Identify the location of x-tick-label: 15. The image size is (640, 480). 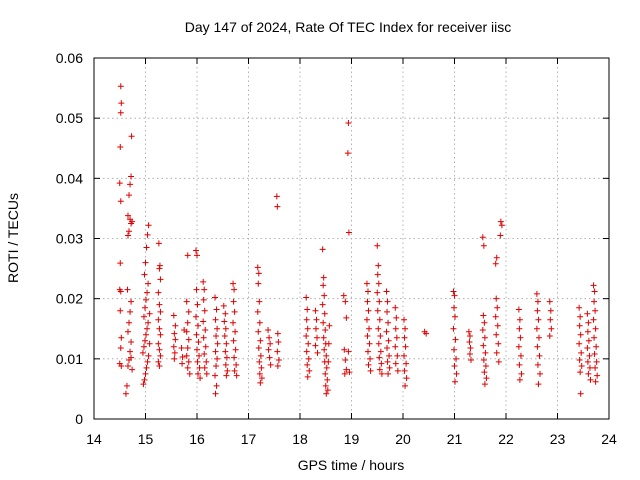
(146, 439).